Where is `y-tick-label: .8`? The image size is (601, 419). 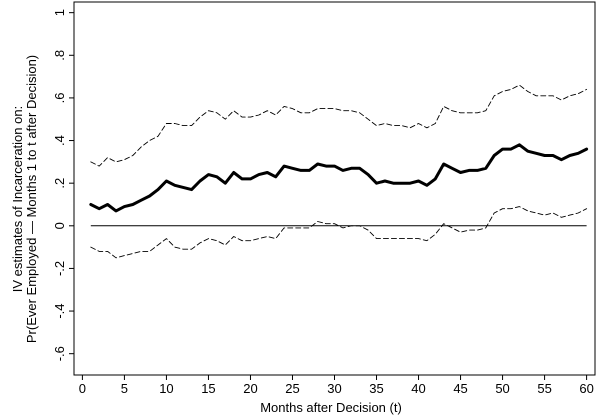 y-tick-label: .8 is located at coordinates (59, 55).